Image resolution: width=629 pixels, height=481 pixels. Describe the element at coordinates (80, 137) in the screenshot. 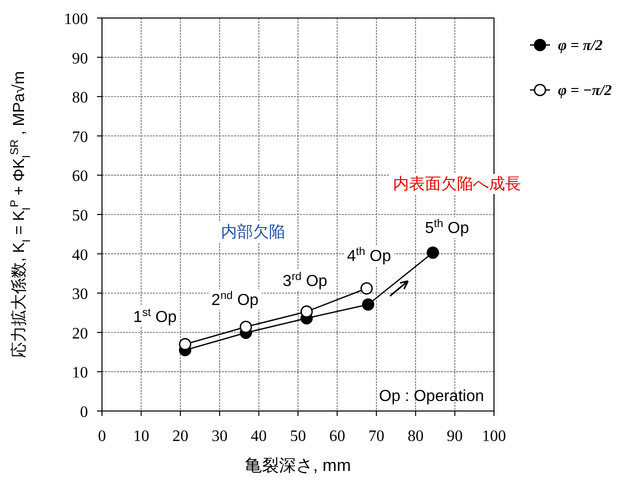

I see `y-tick-label: 70` at that location.